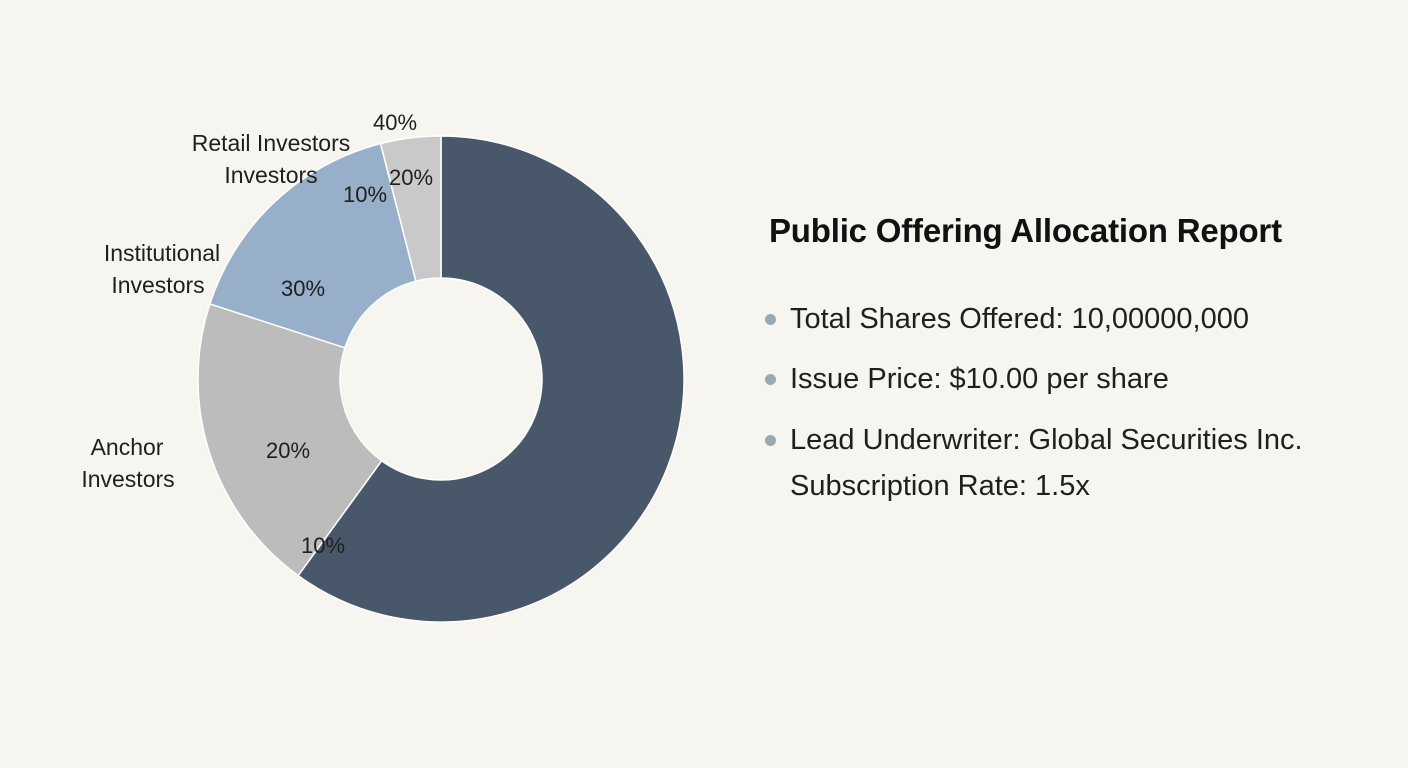 Image resolution: width=1408 pixels, height=768 pixels. Describe the element at coordinates (365, 194) in the screenshot. I see `pct-label-retail-outer: 10%` at that location.